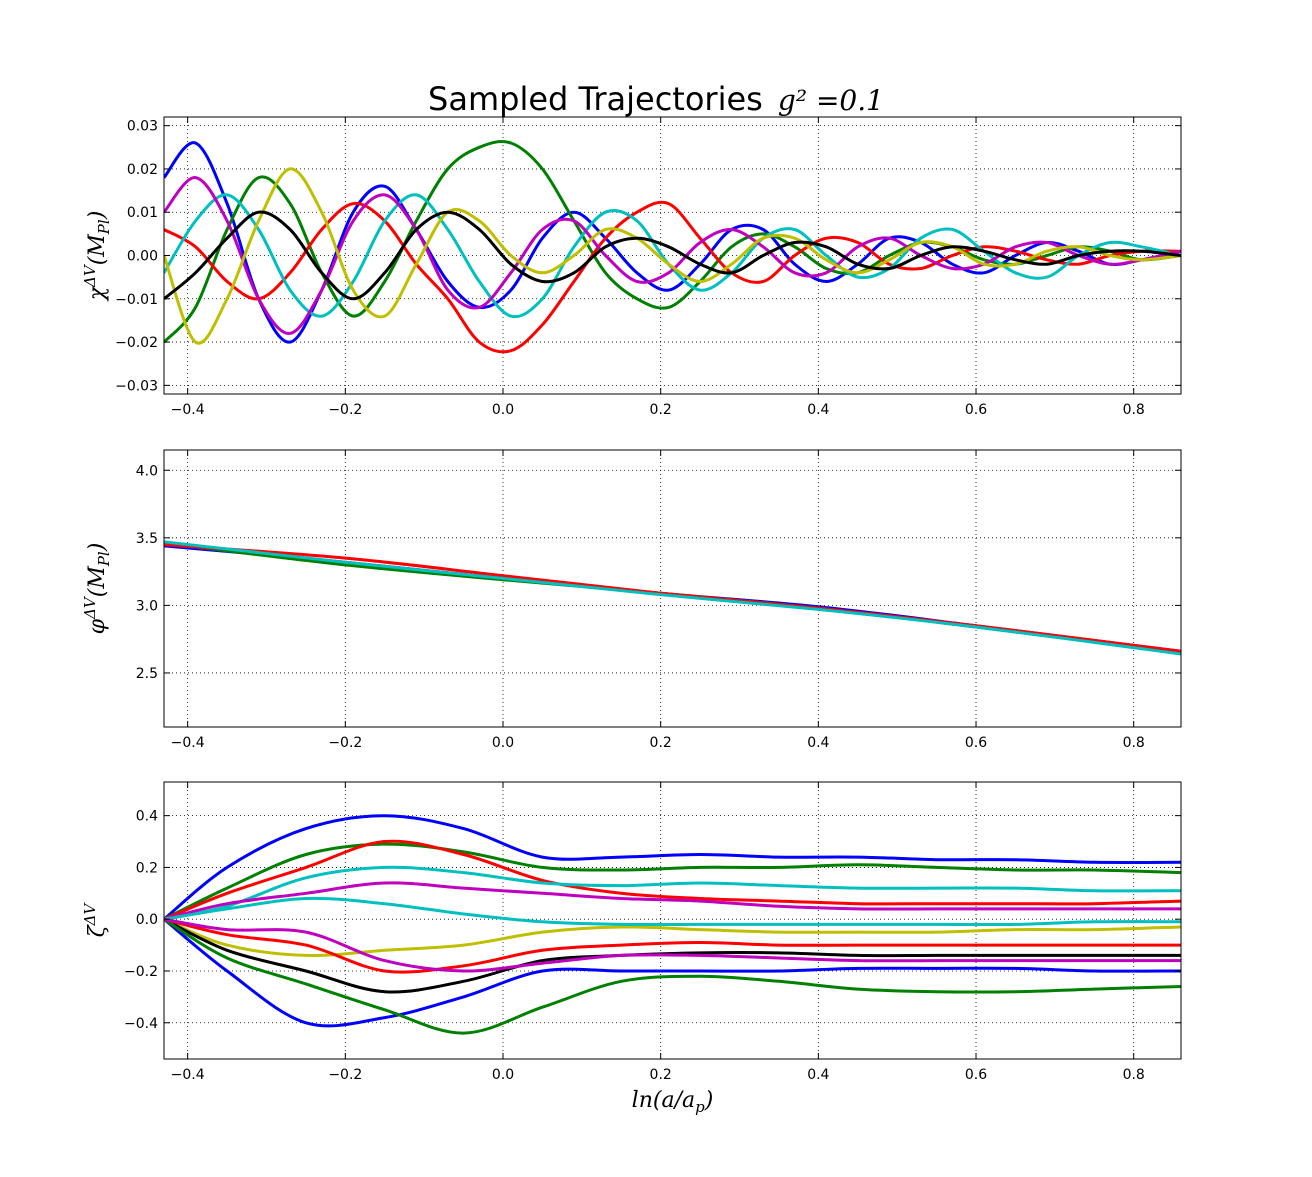 This screenshot has height=1177, width=1312. Describe the element at coordinates (142, 127) in the screenshot. I see `y-tick-label: 0.03` at that location.